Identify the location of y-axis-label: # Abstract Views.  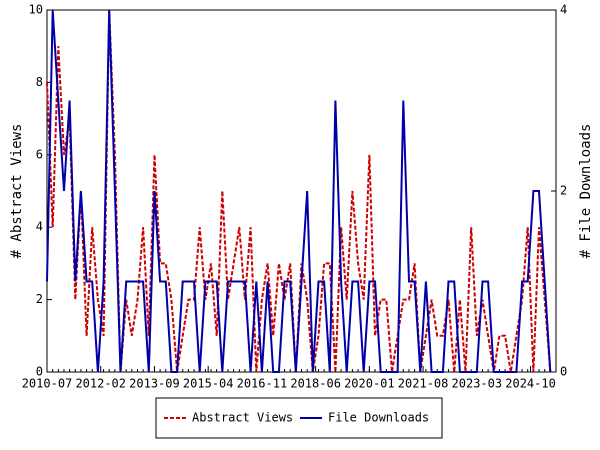
(17, 191).